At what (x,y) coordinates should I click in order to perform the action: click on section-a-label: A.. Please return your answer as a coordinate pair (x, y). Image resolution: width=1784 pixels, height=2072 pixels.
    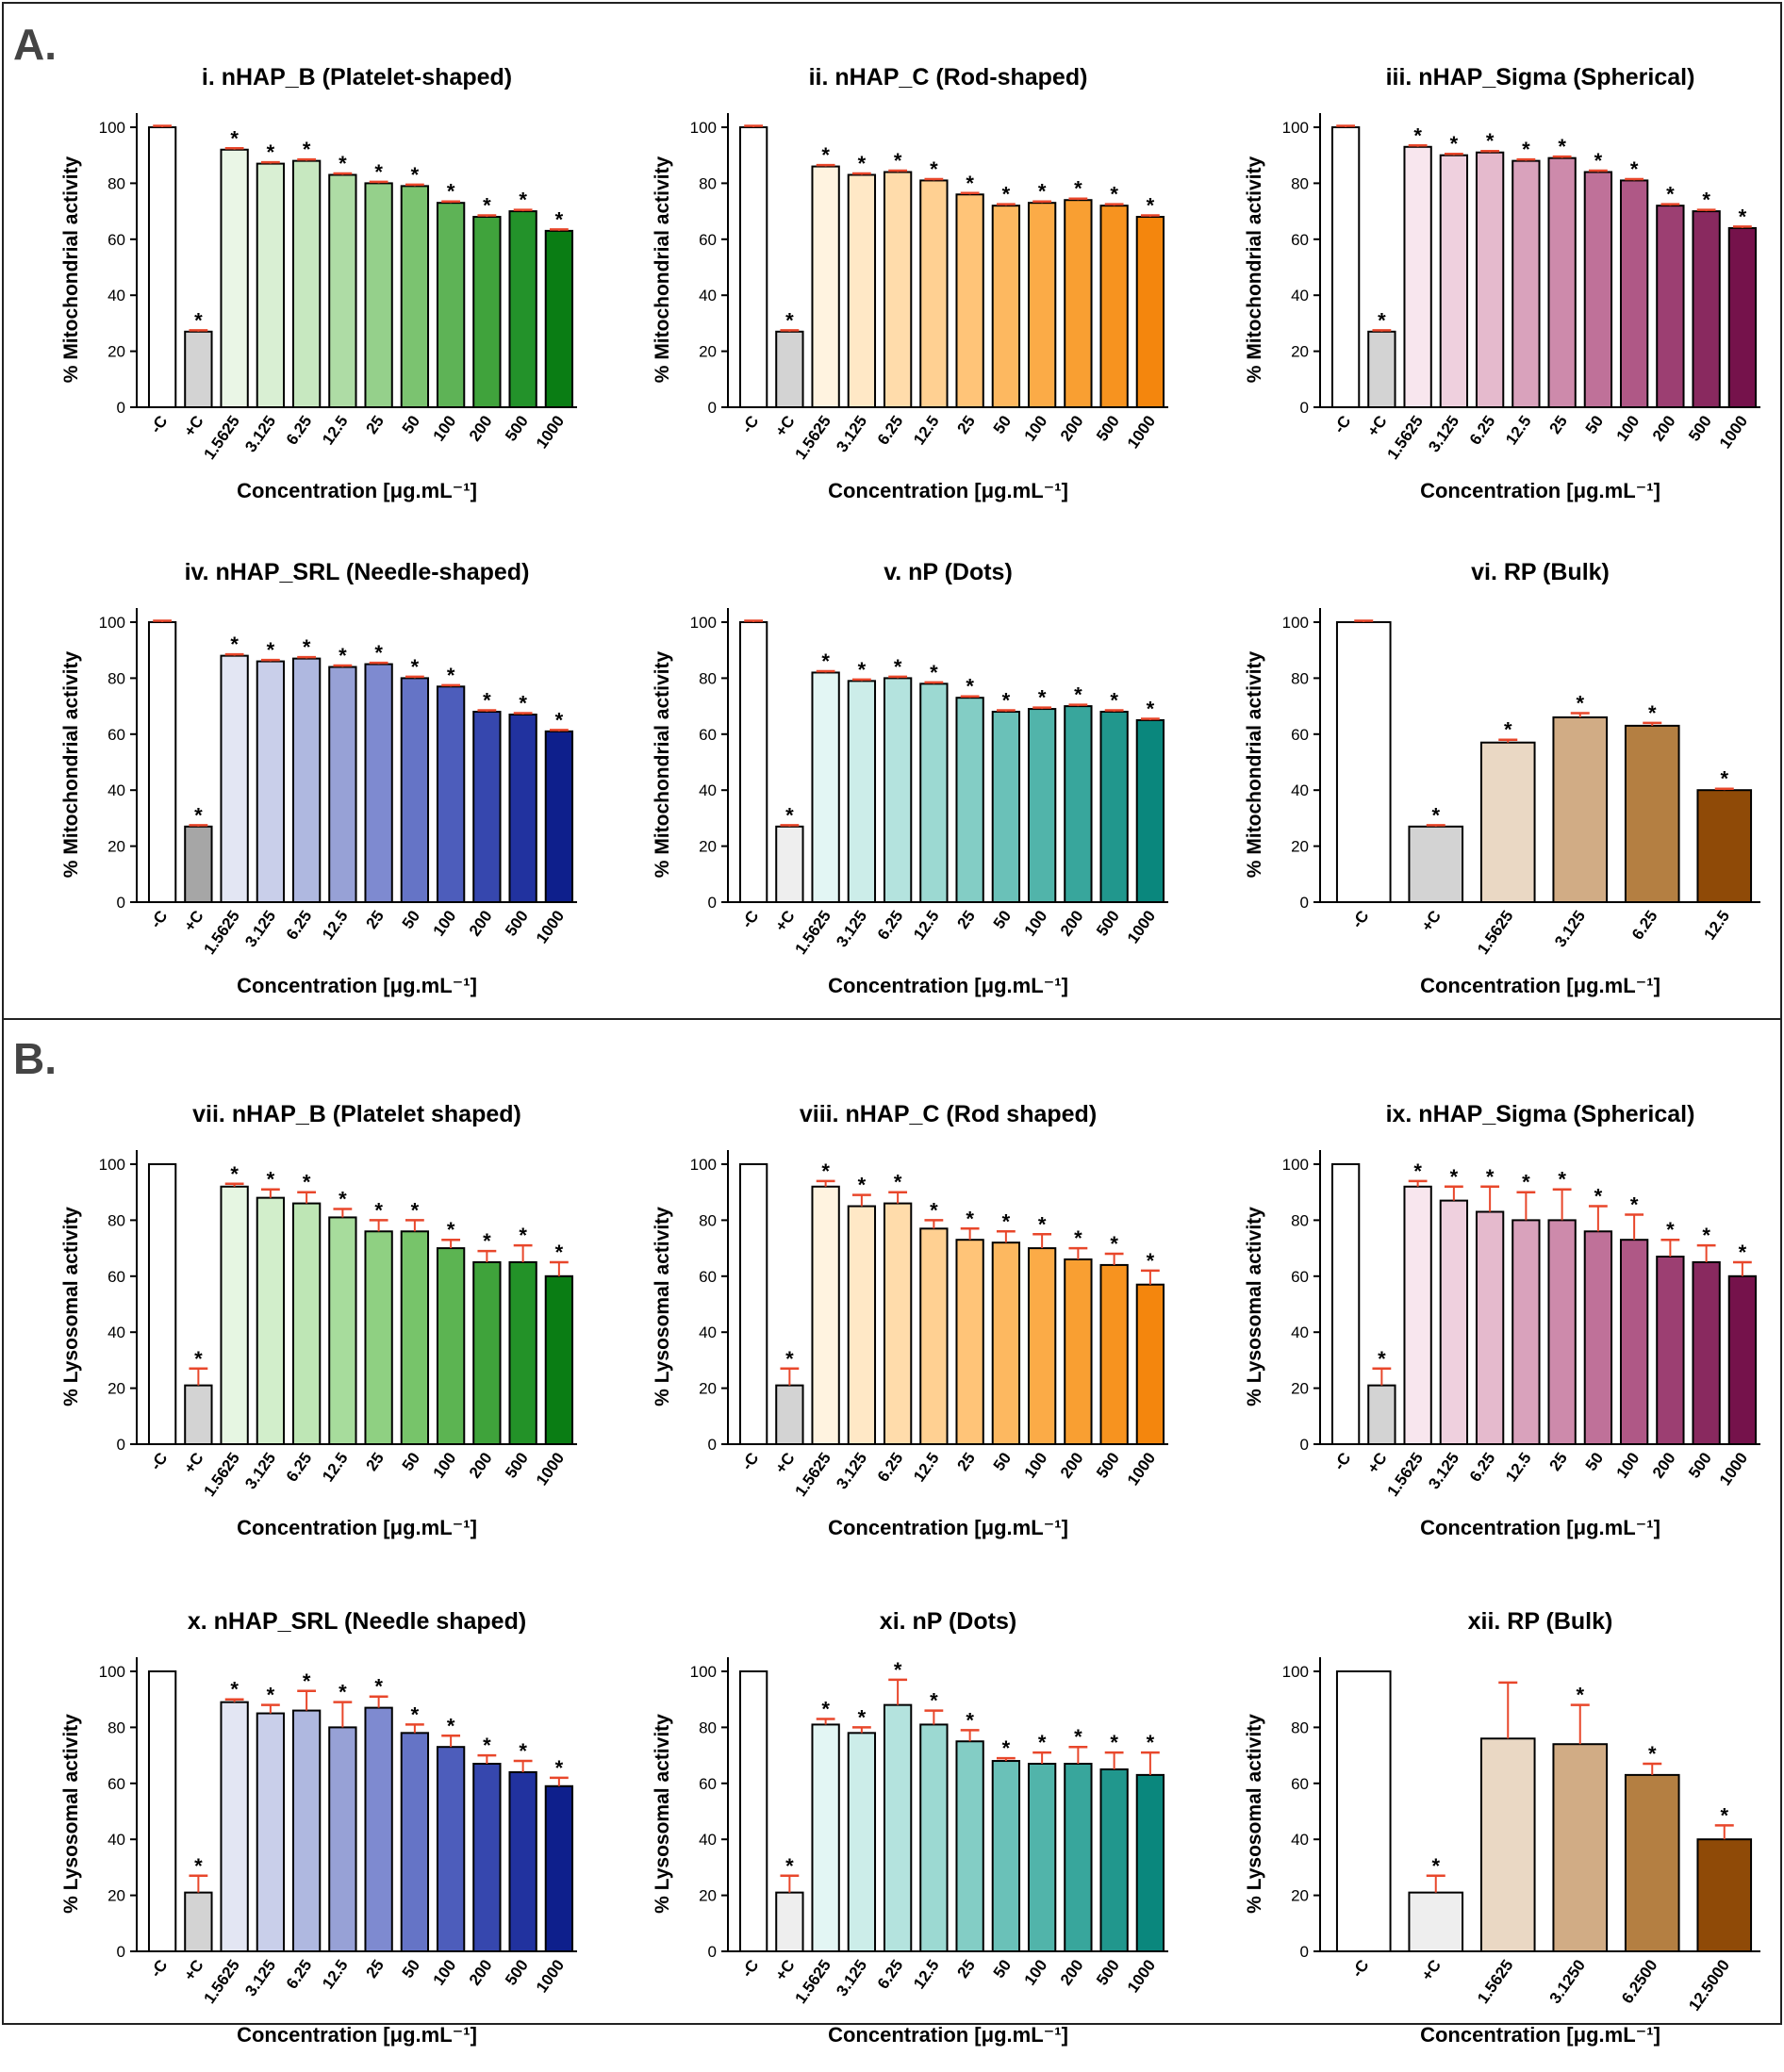
    Looking at the image, I should click on (35, 44).